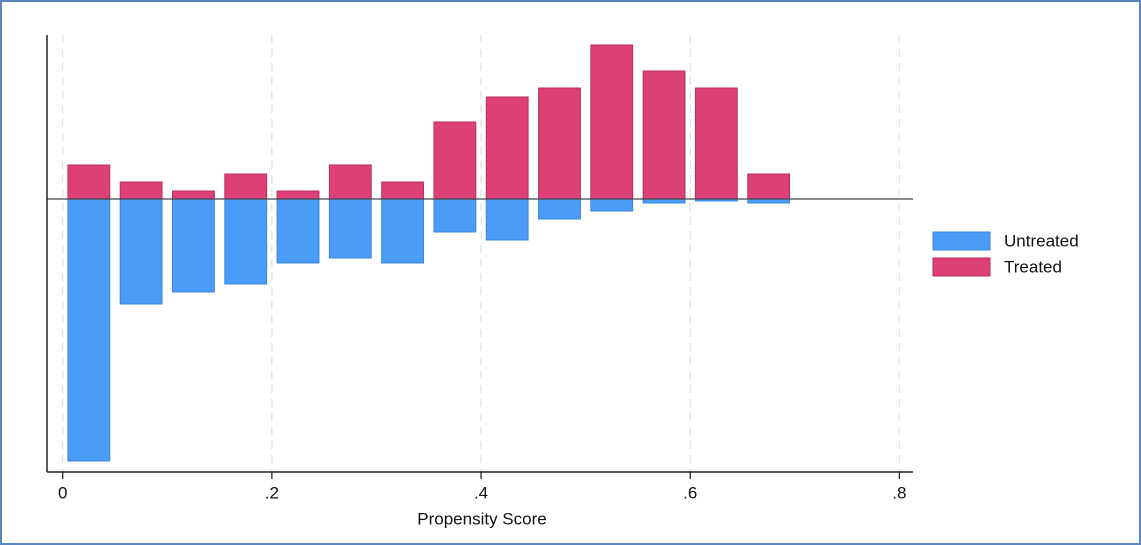 The width and height of the screenshot is (1141, 545). I want to click on x-tick-label: .4, so click(481, 492).